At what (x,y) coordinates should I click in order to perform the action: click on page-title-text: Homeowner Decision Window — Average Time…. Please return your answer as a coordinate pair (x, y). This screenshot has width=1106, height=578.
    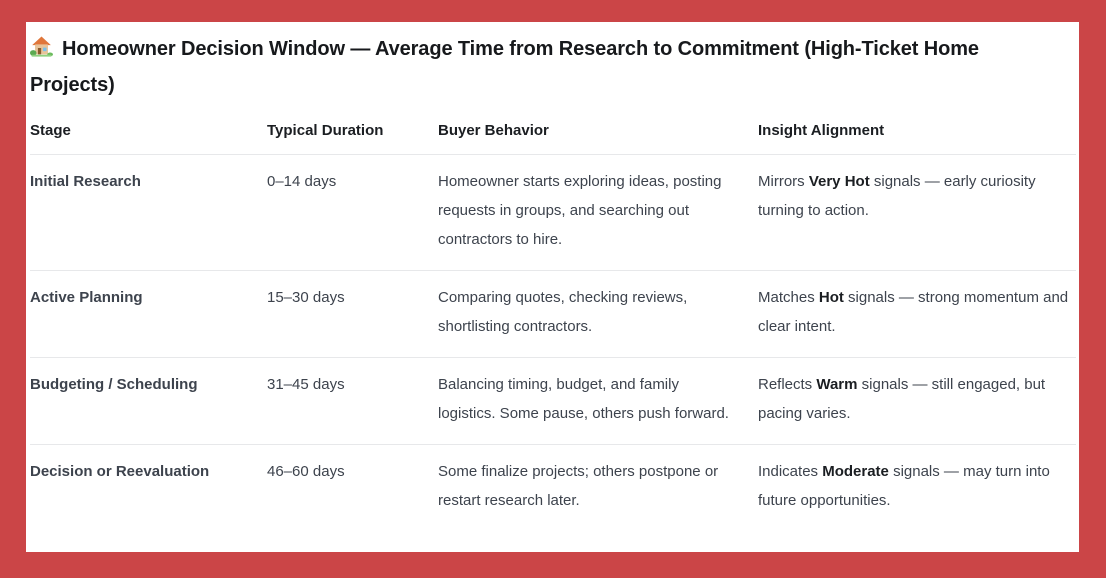
    Looking at the image, I should click on (504, 67).